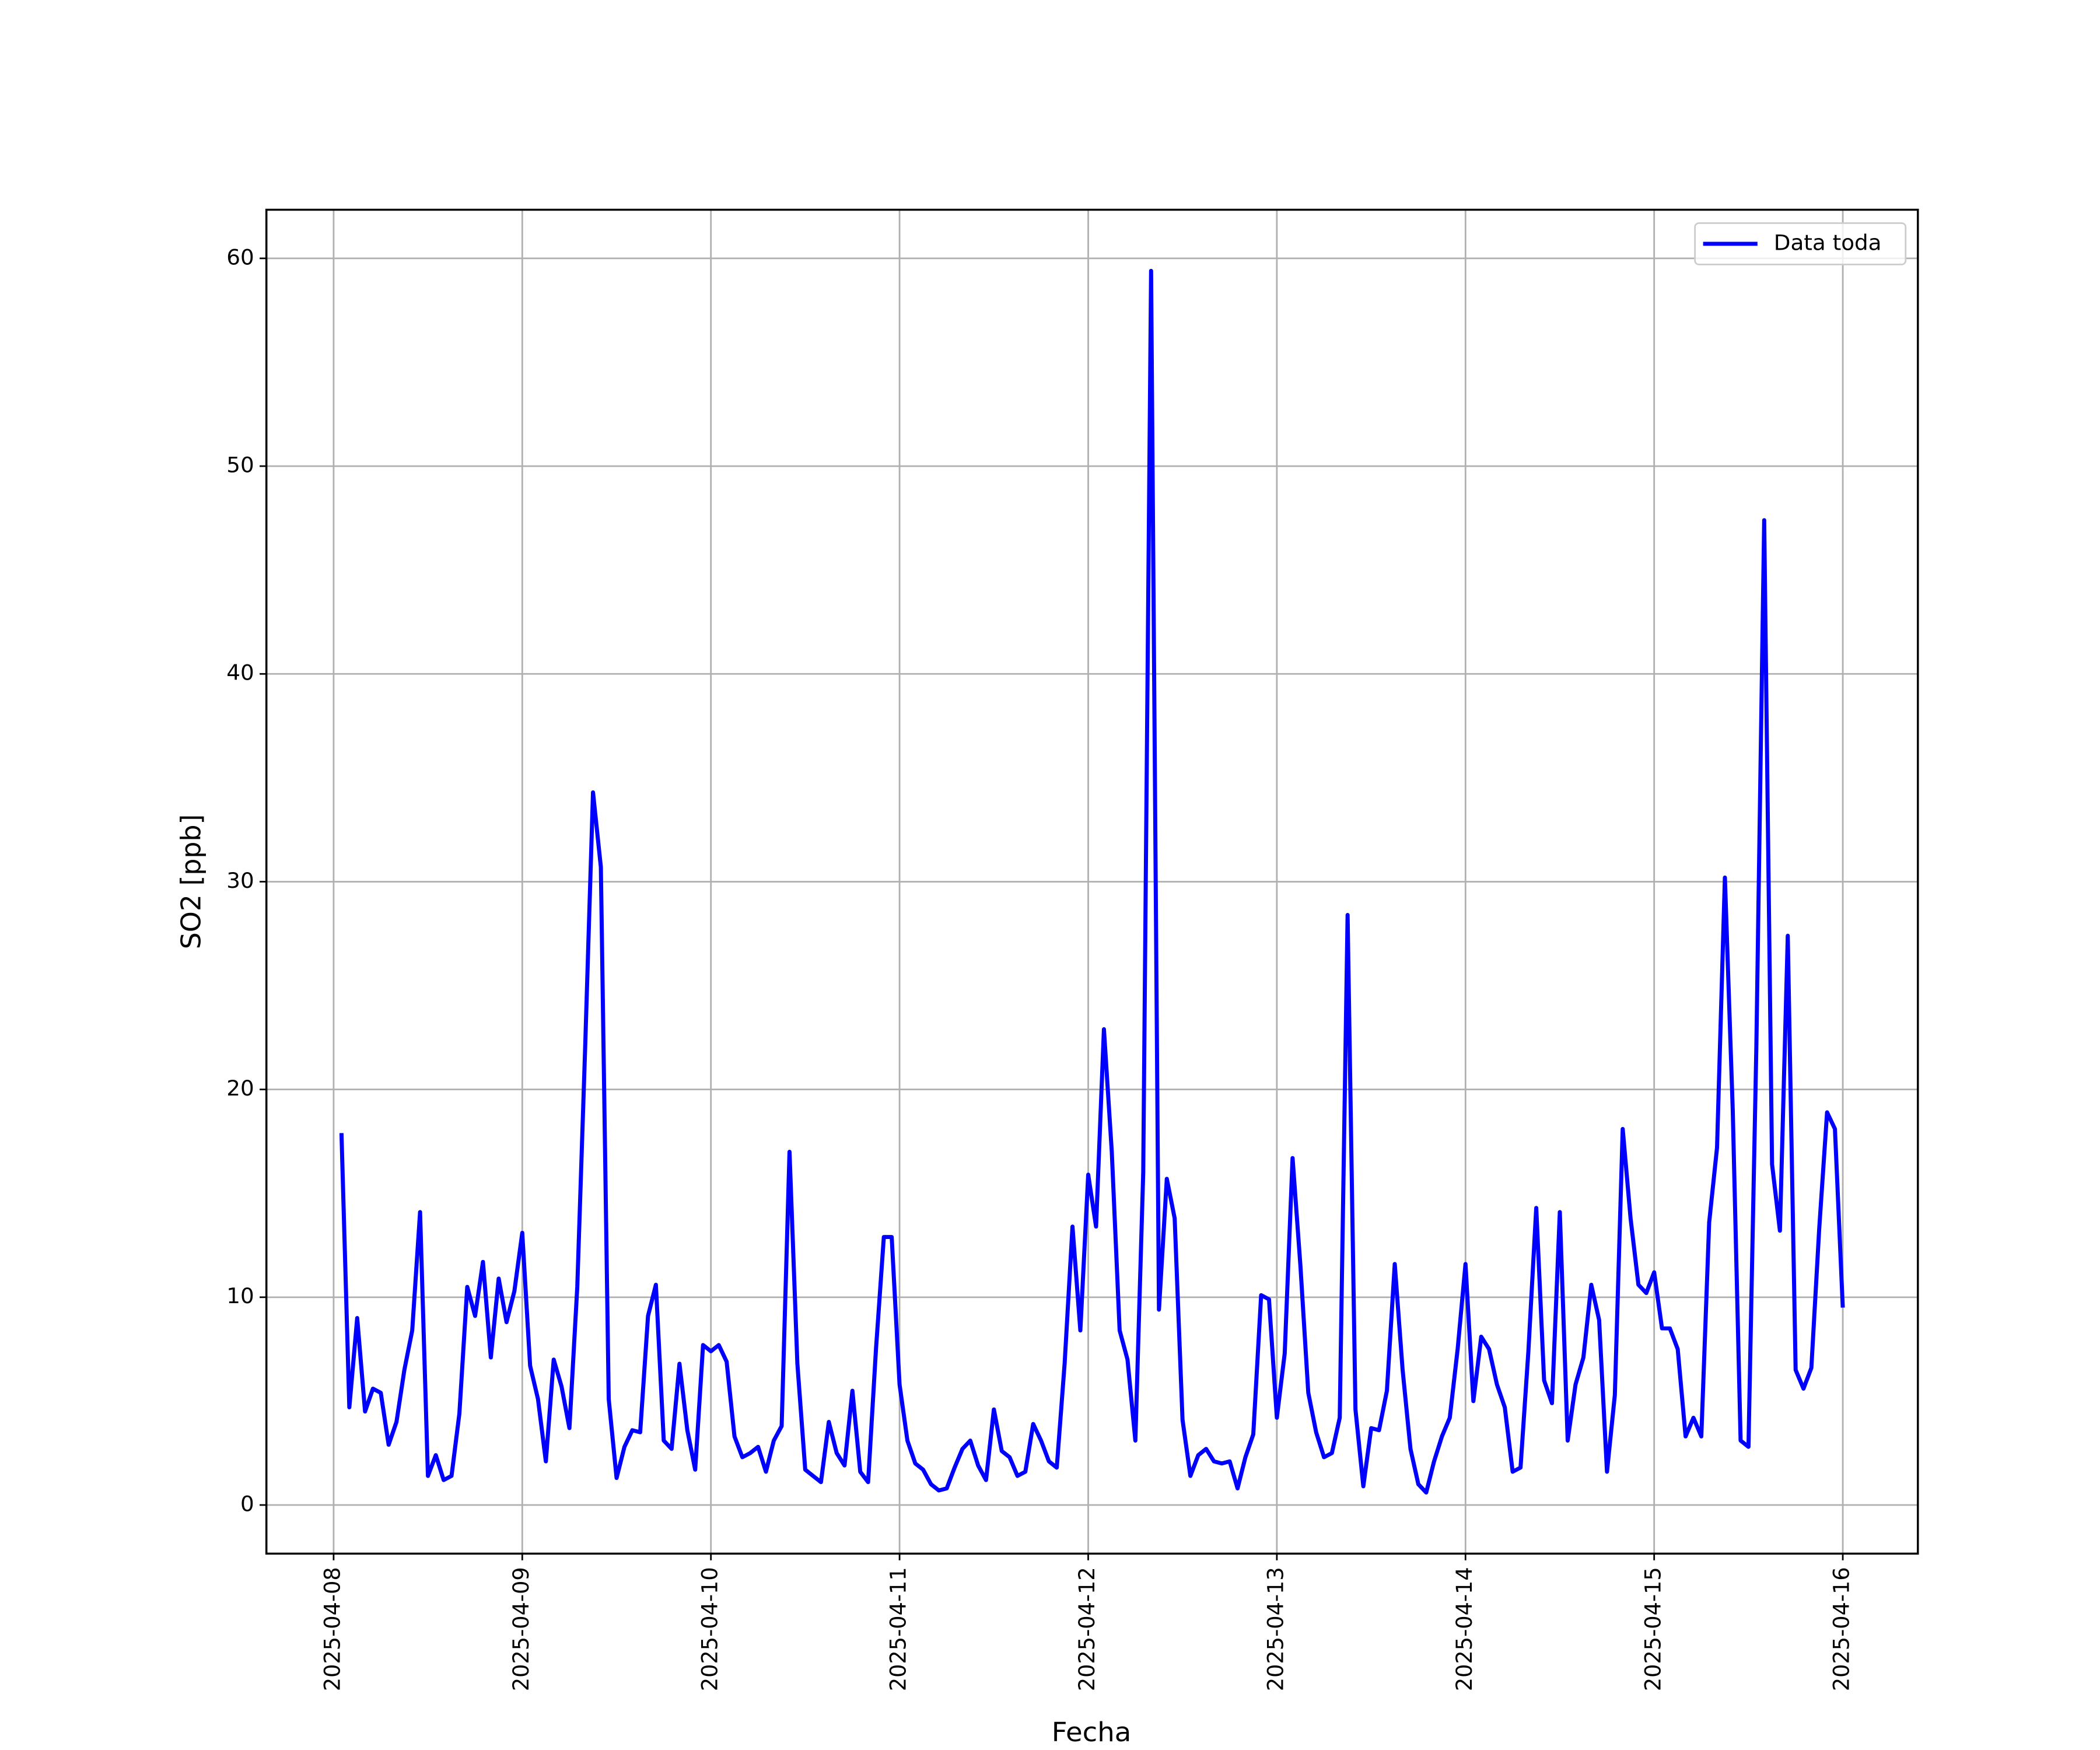 This screenshot has height=1750, width=2100. I want to click on x-tick-label: 2025-04-15, so click(1652, 1629).